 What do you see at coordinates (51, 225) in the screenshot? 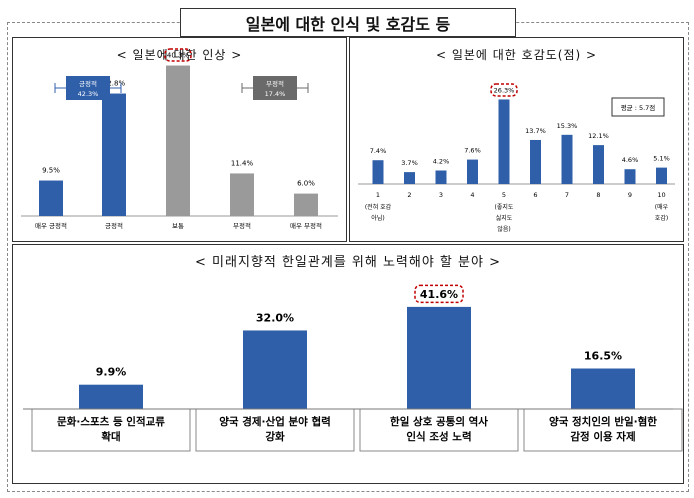
I see `tick-label-0: 매우 긍정적` at bounding box center [51, 225].